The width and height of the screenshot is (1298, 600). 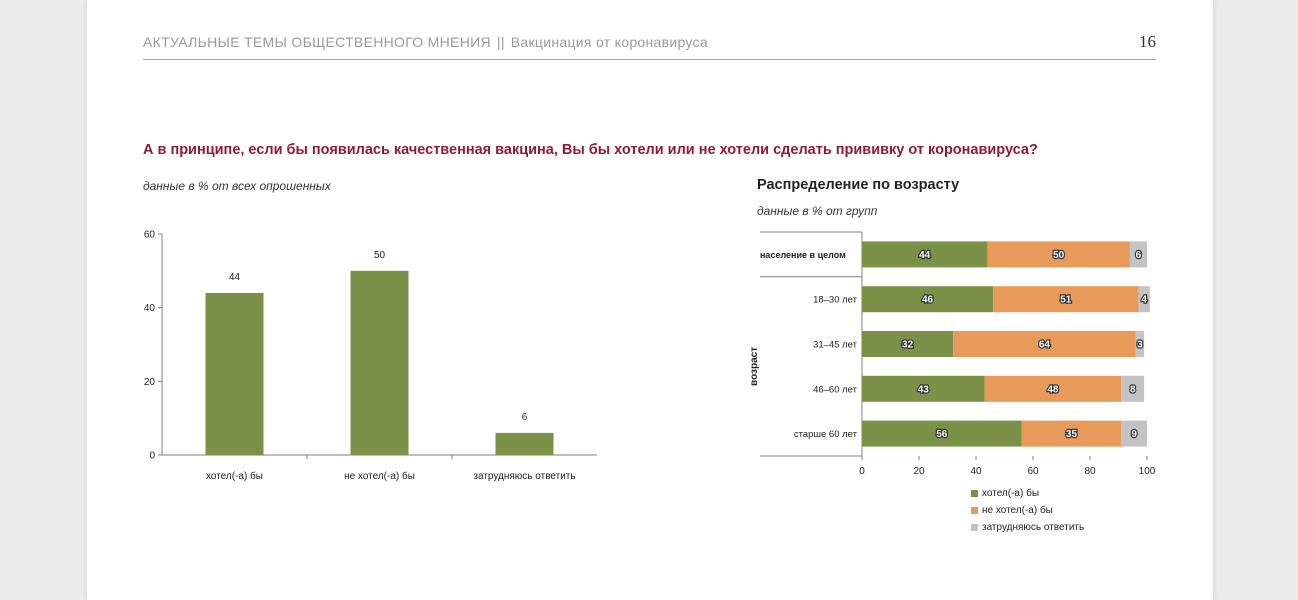 What do you see at coordinates (1033, 527) in the screenshot?
I see `legend-label: затрудняюсь ответить` at bounding box center [1033, 527].